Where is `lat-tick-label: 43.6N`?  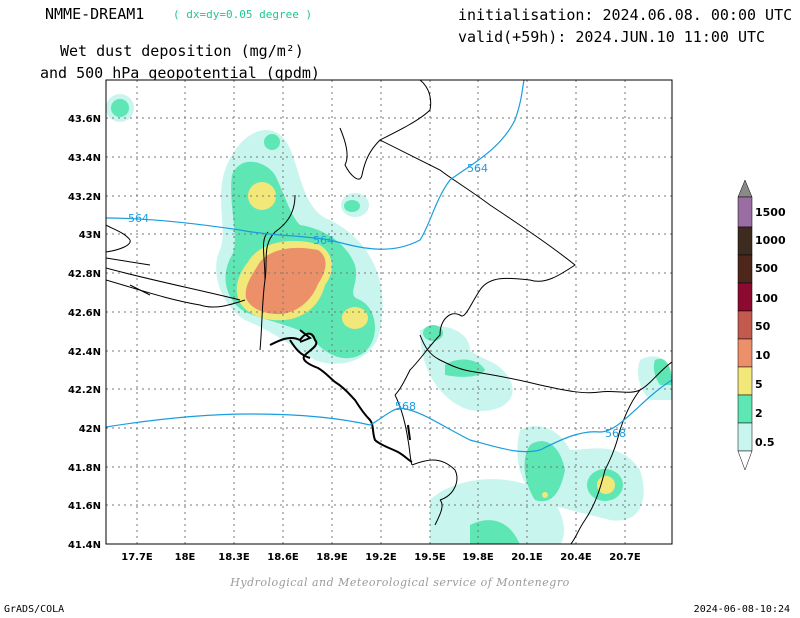 lat-tick-label: 43.6N is located at coordinates (84, 119).